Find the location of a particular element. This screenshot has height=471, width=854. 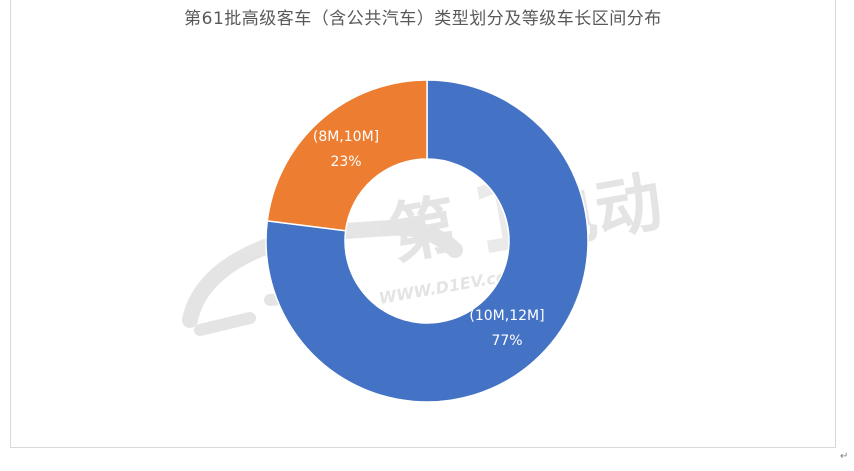

slice-category-label: (10M,12M] is located at coordinates (506, 316).